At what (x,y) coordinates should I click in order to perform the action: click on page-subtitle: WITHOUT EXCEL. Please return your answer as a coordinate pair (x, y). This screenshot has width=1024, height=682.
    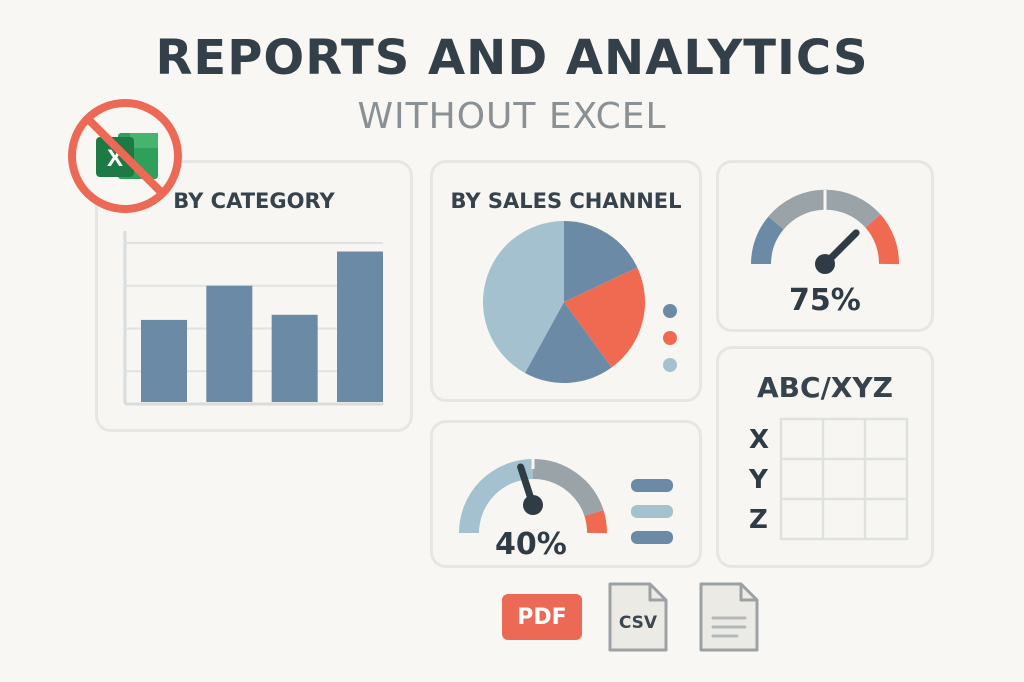
    Looking at the image, I should click on (512, 116).